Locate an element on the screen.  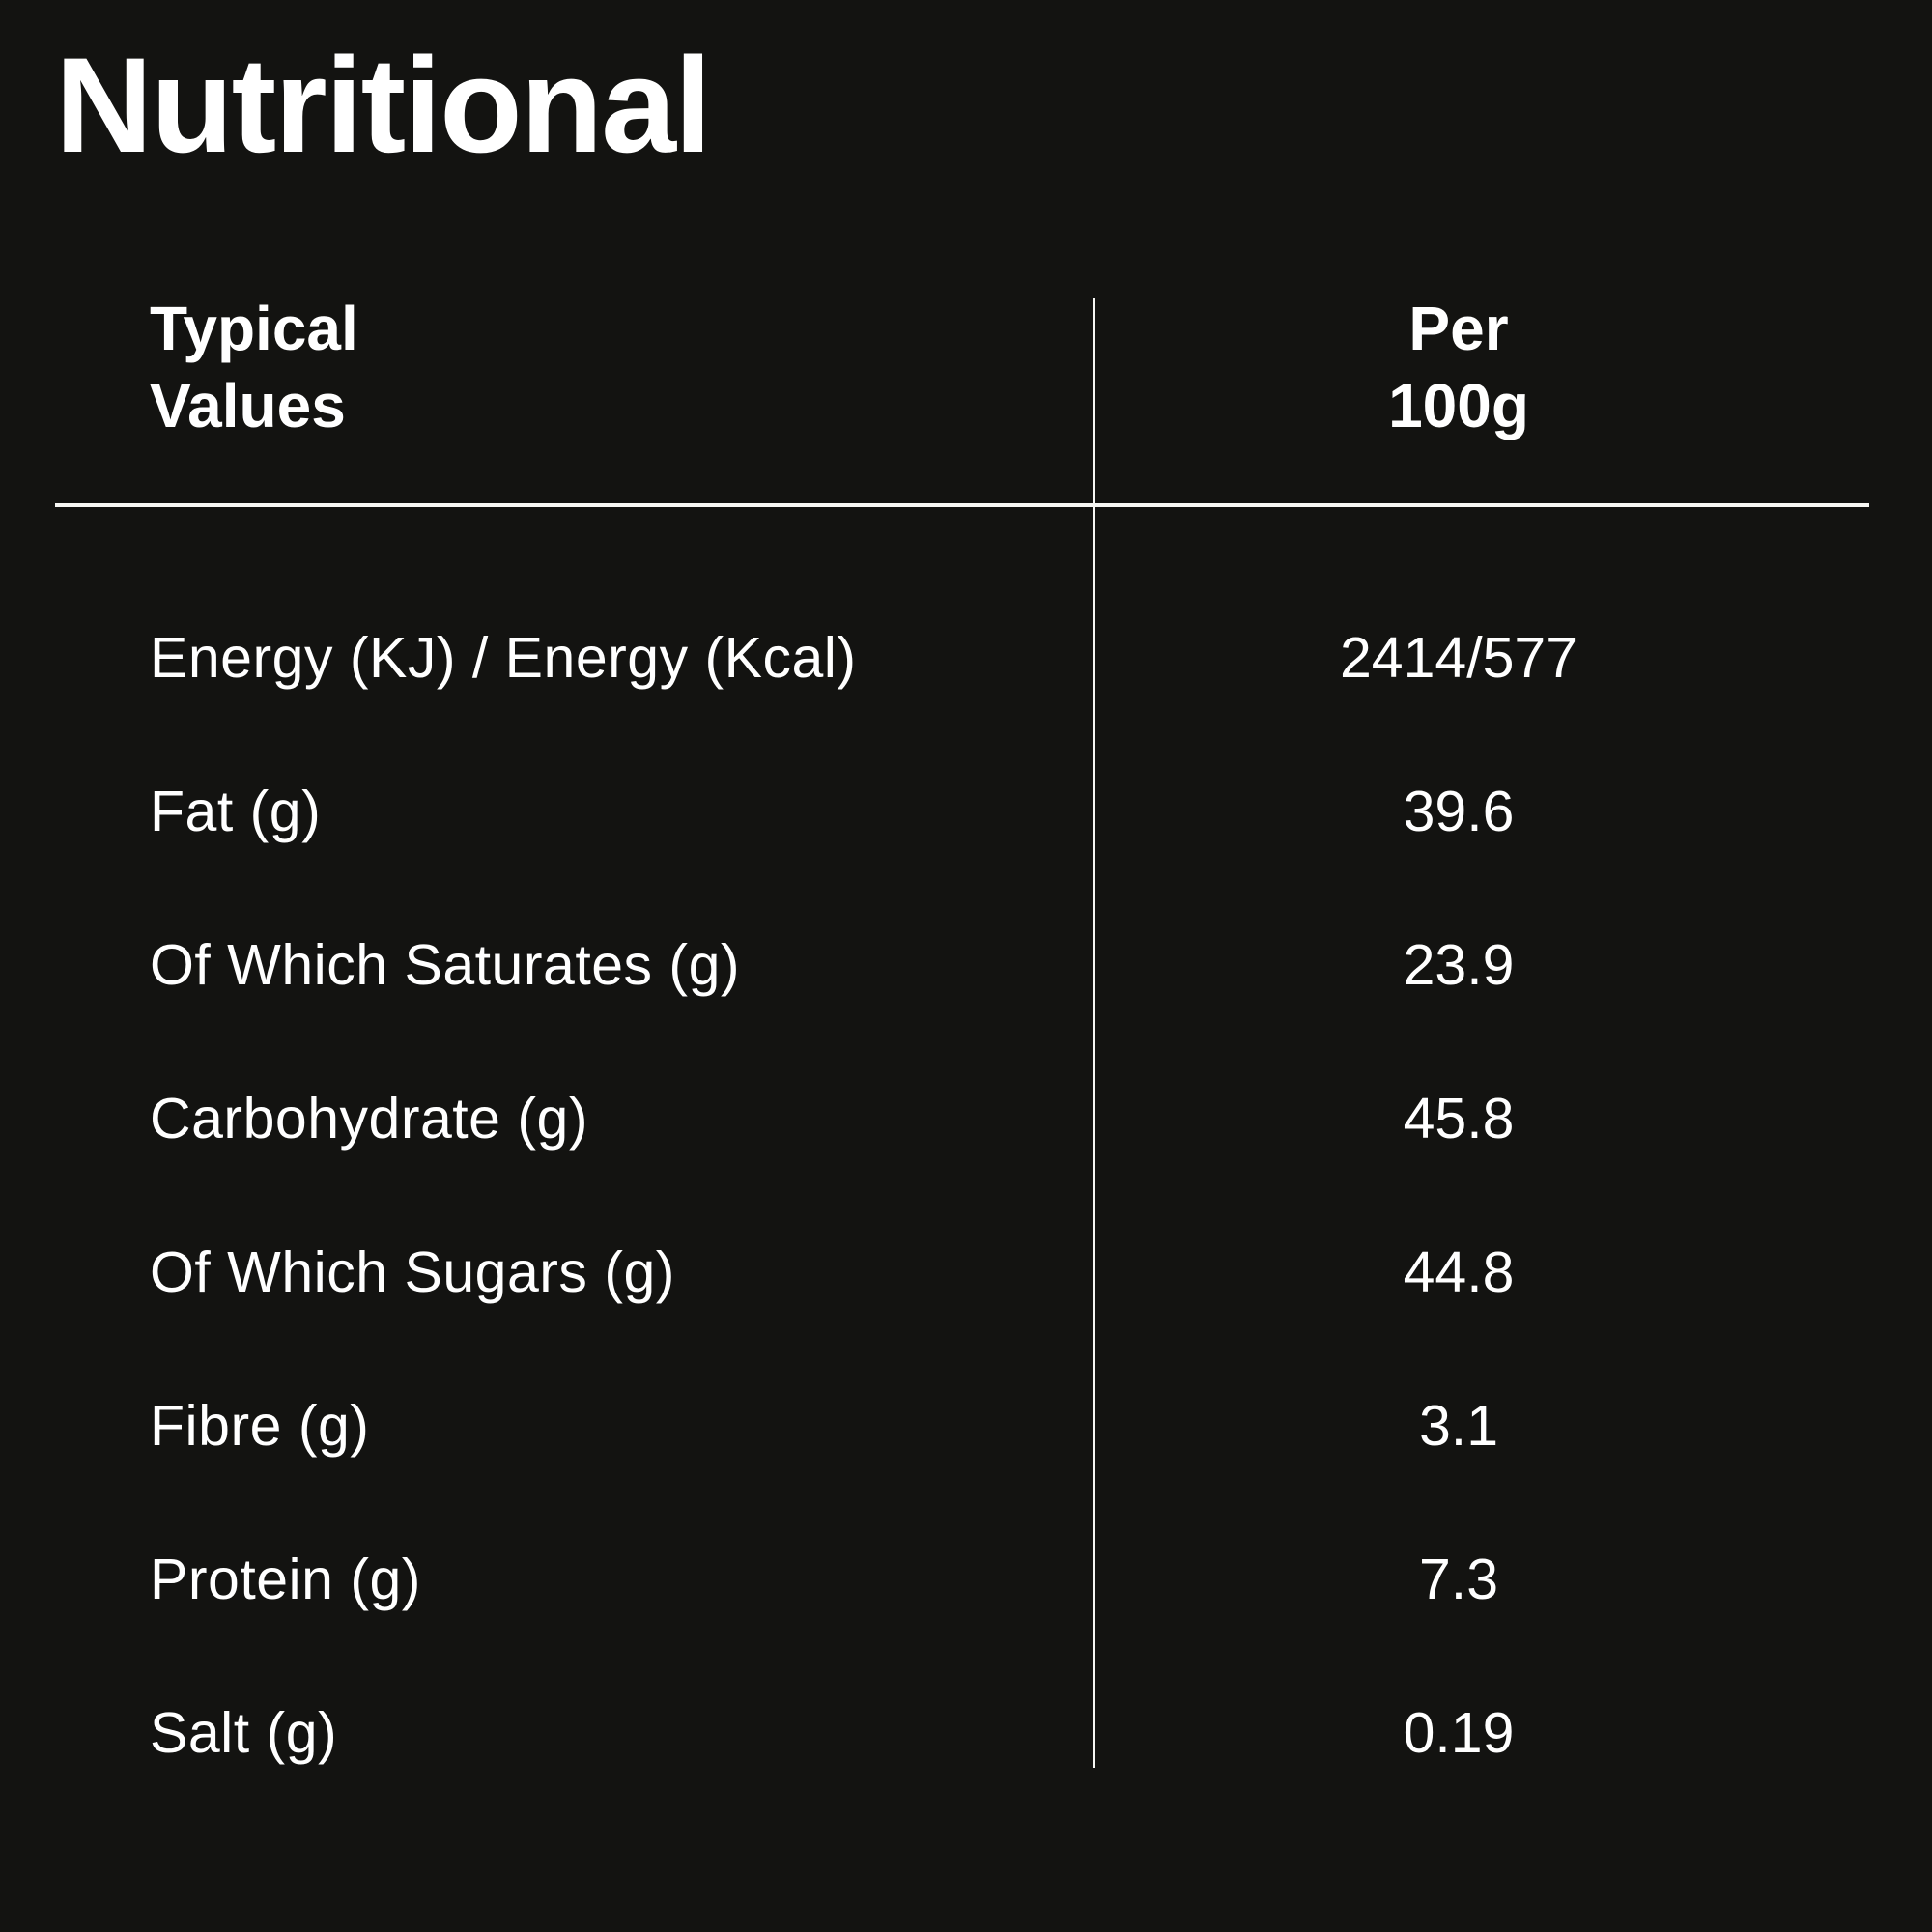
row-label: Fat (g) is located at coordinates (236, 811).